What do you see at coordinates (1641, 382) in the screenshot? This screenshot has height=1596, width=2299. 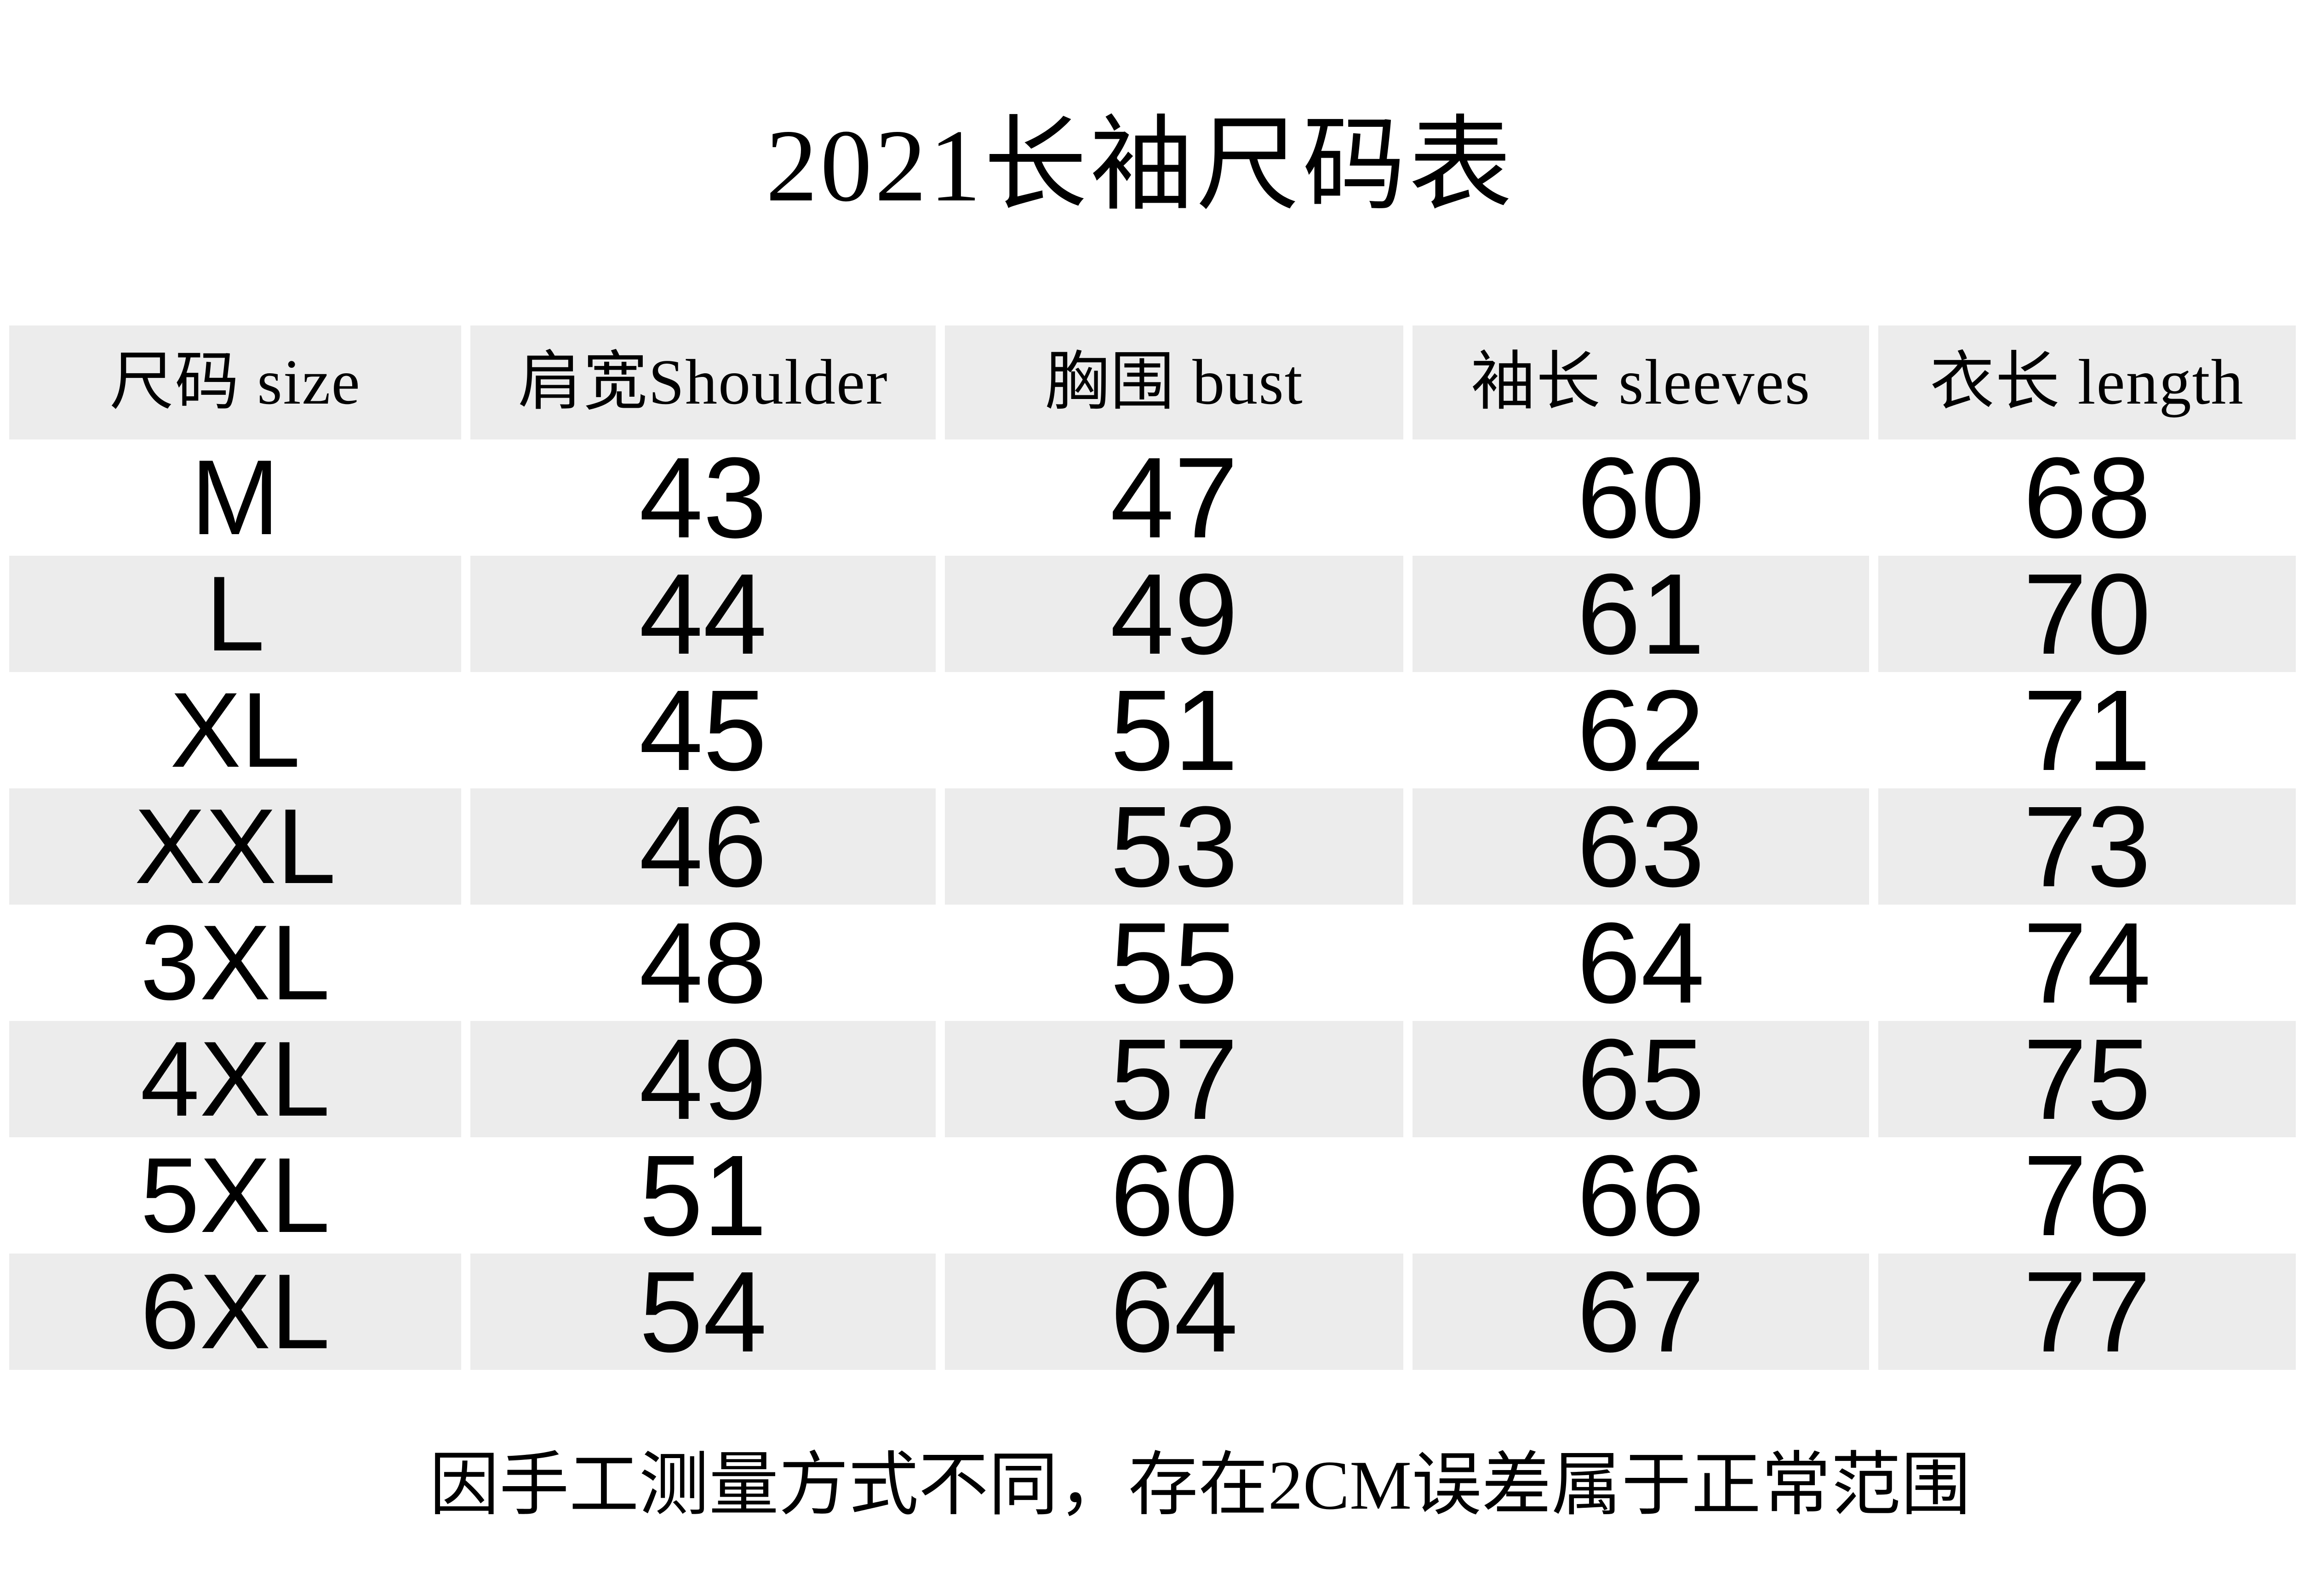 I see `header-cell-sleeves: 袖长 sleeves` at bounding box center [1641, 382].